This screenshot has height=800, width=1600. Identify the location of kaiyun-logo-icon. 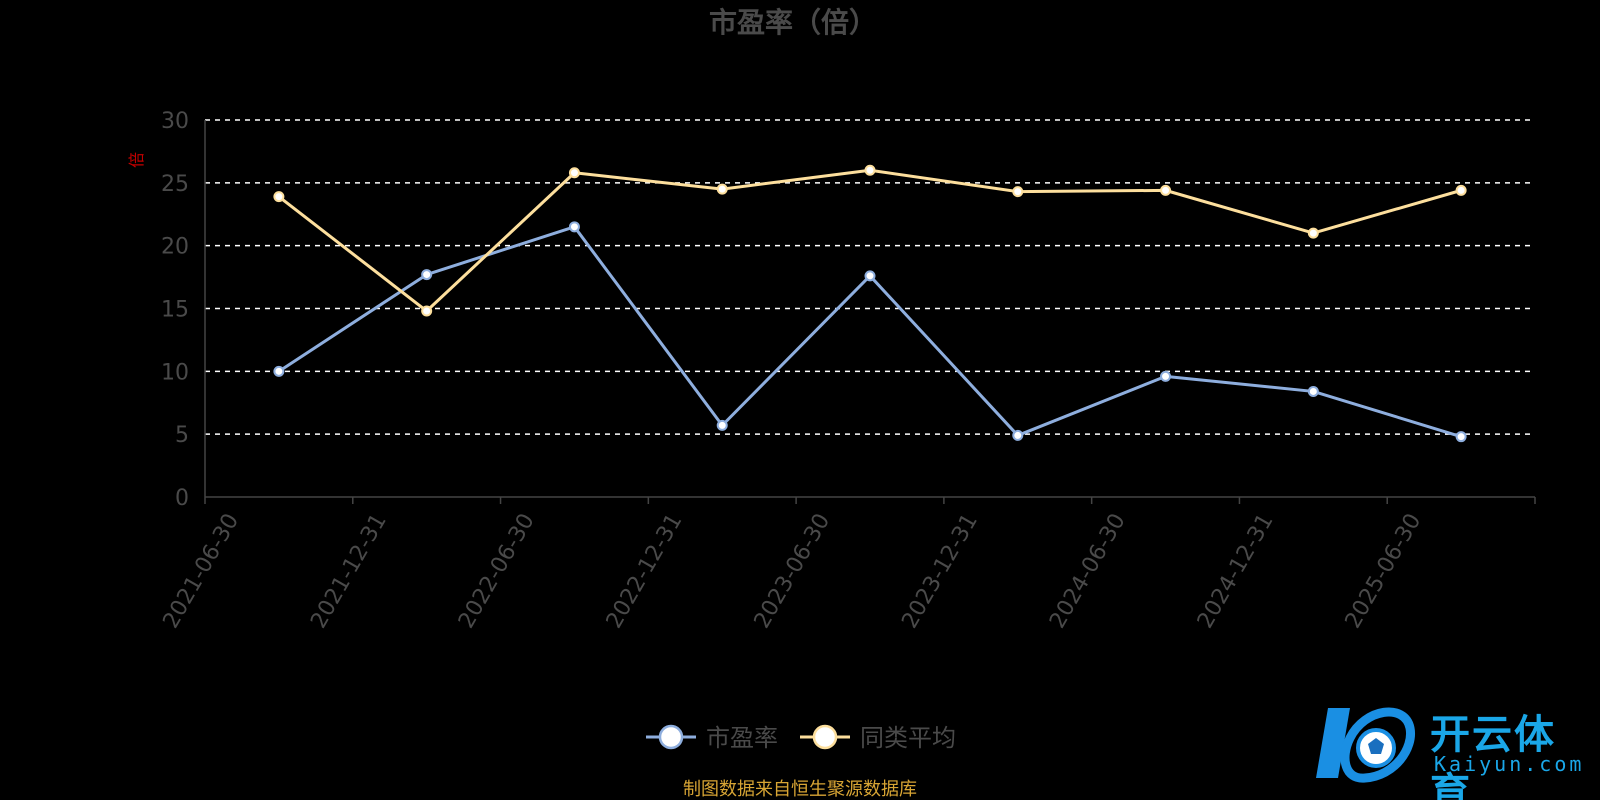
(1366, 745).